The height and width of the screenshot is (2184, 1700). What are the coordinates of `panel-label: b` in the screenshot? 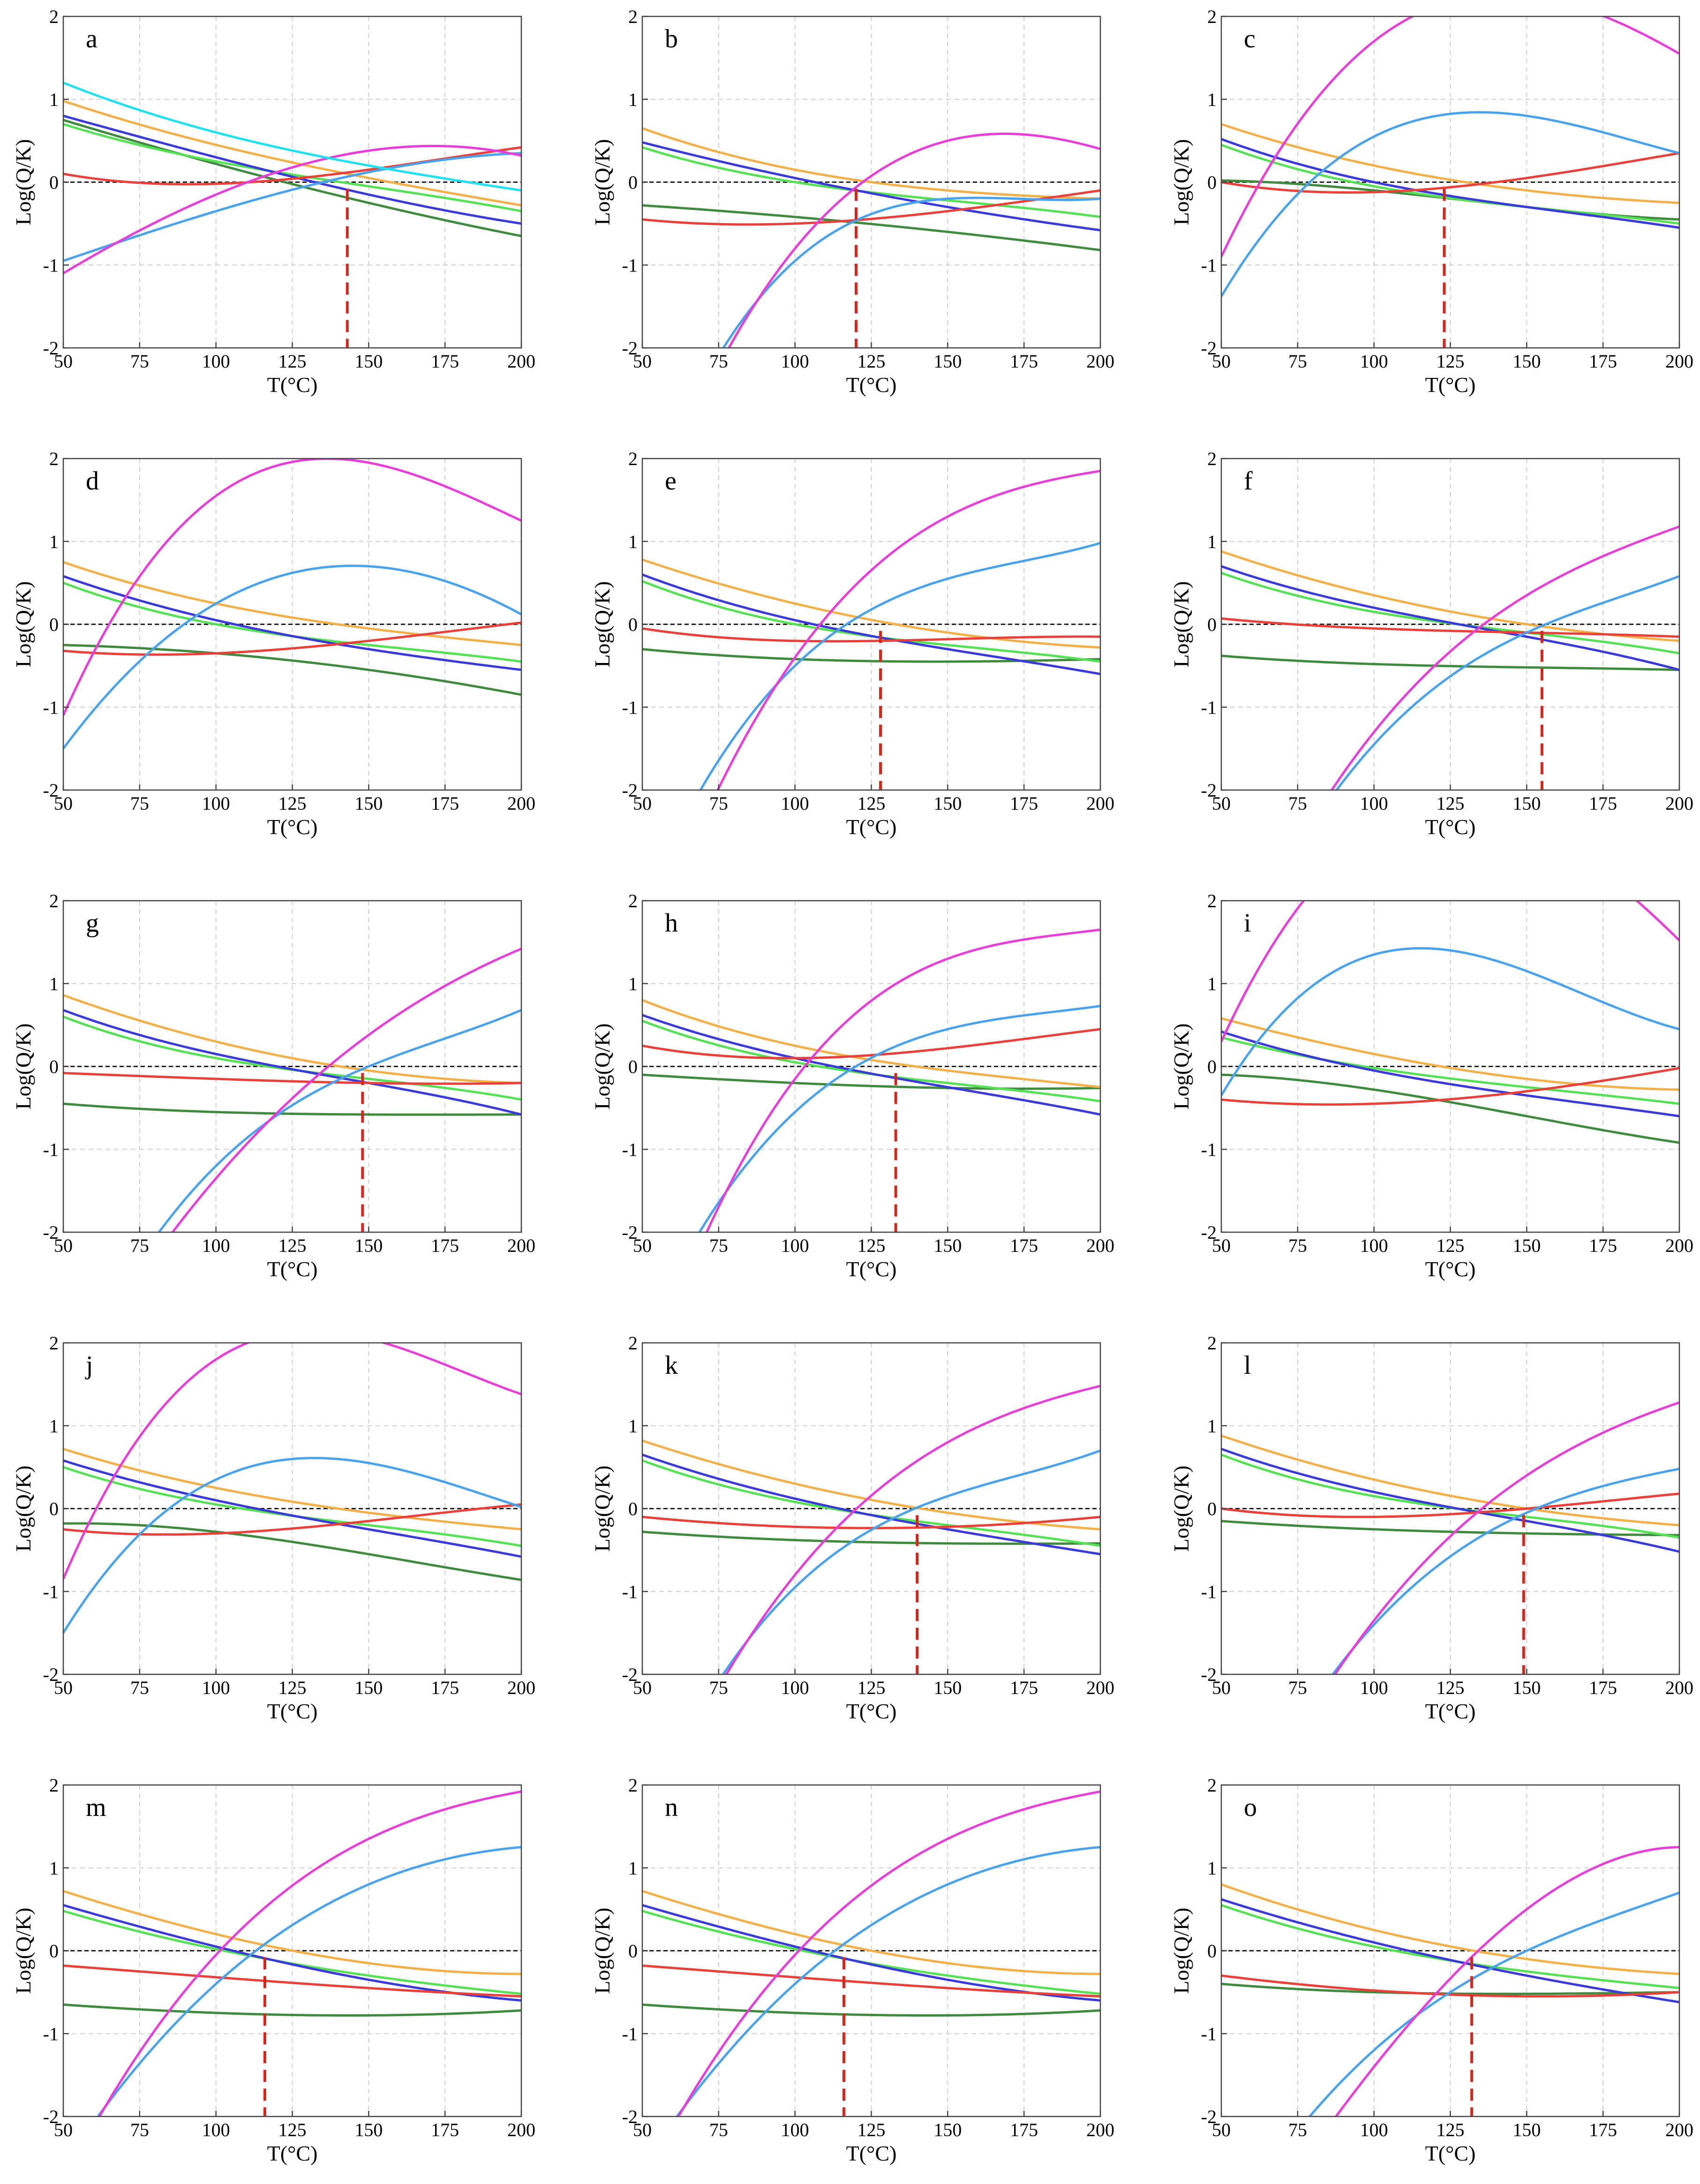 It's located at (671, 38).